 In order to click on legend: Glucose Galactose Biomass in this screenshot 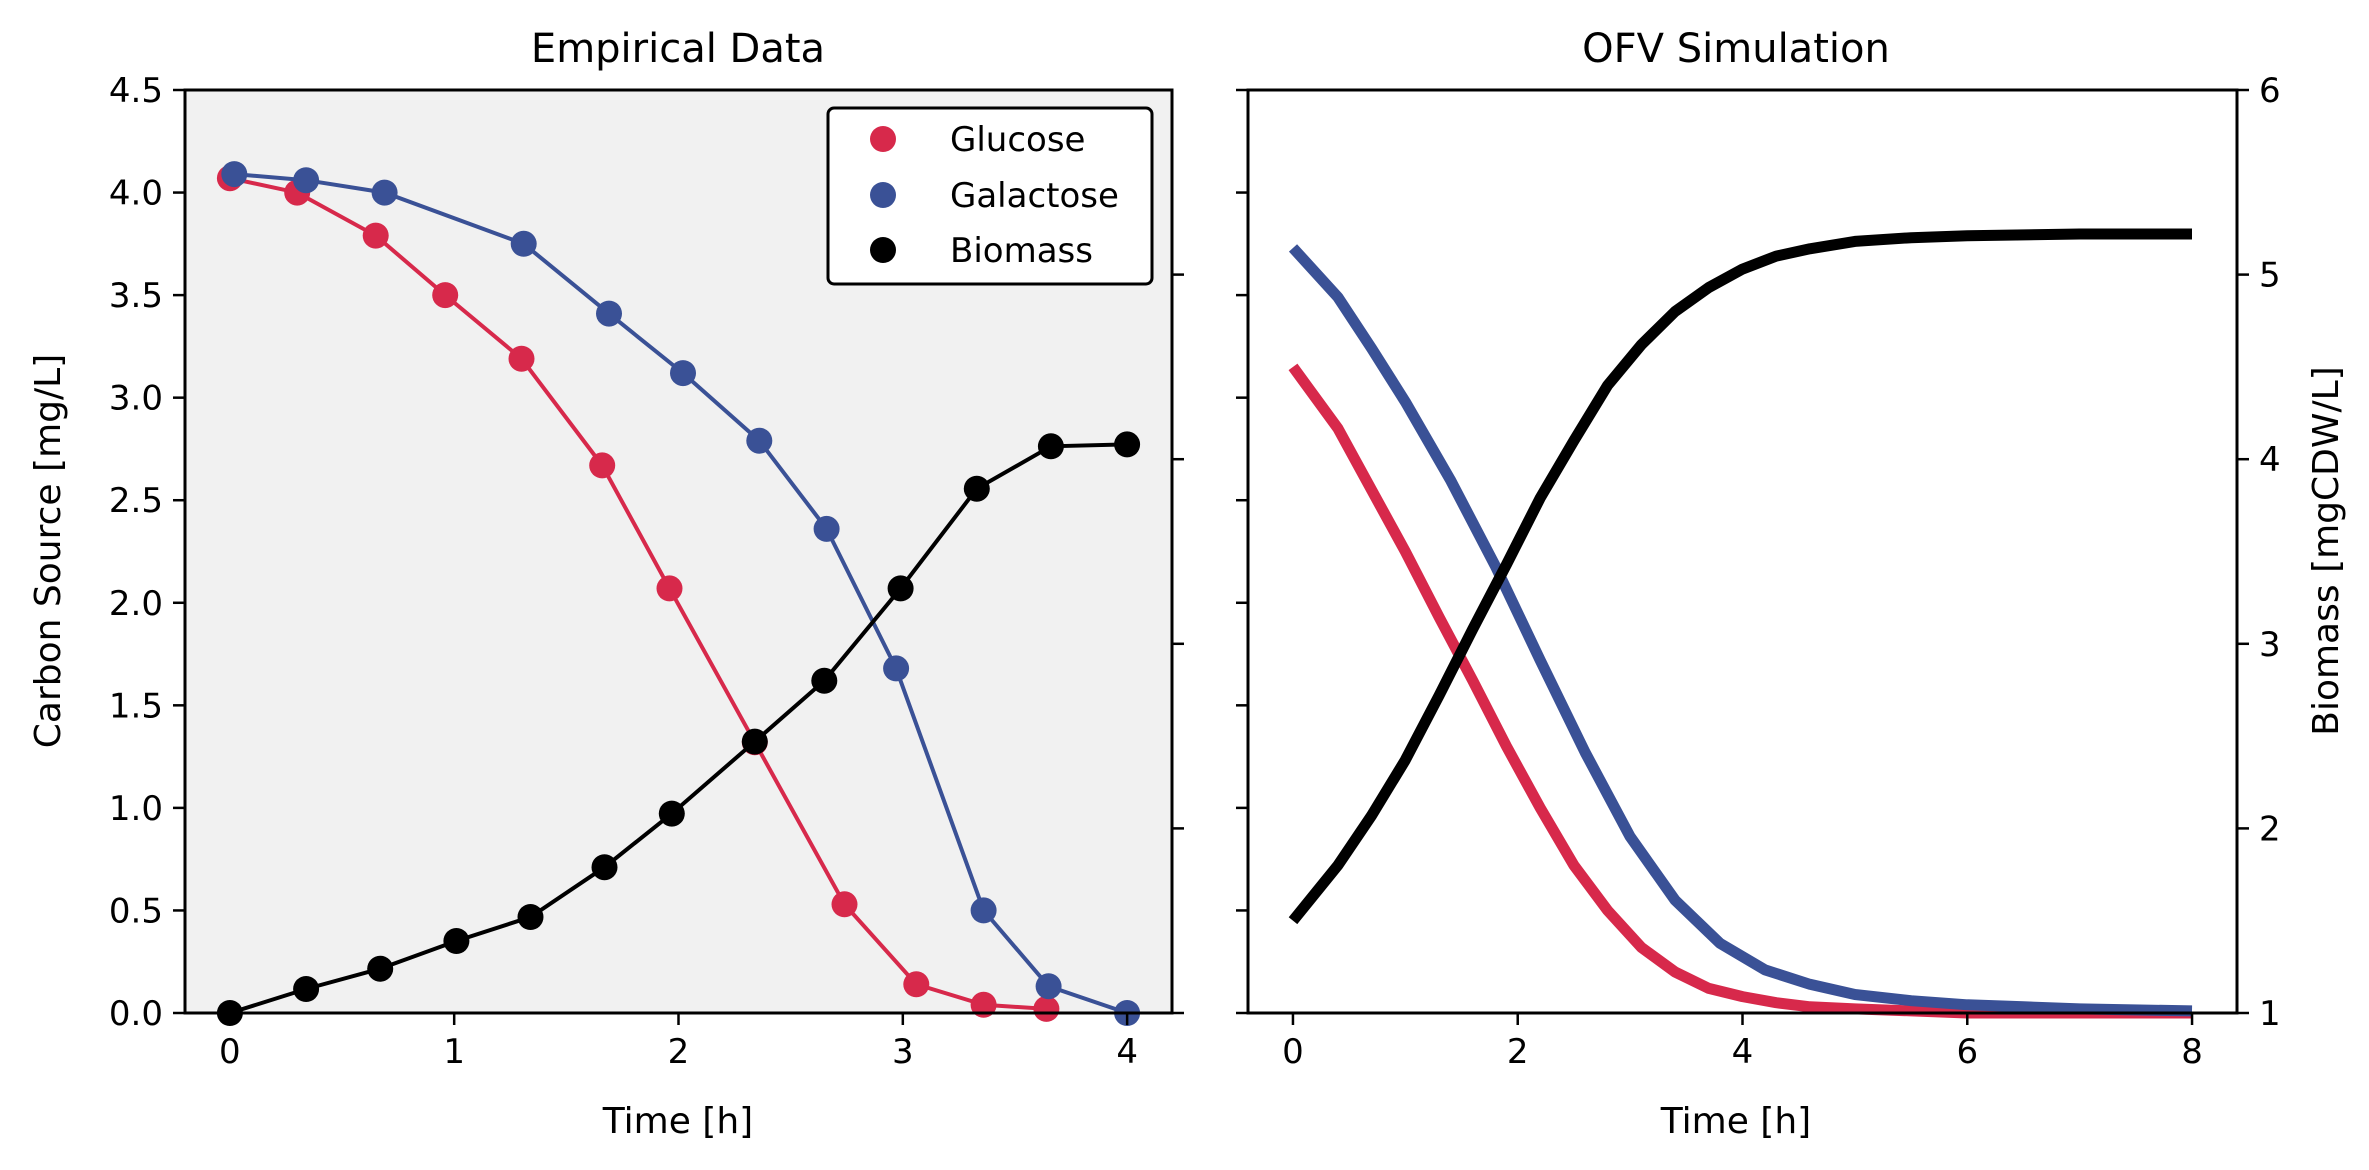, I will do `click(990, 196)`.